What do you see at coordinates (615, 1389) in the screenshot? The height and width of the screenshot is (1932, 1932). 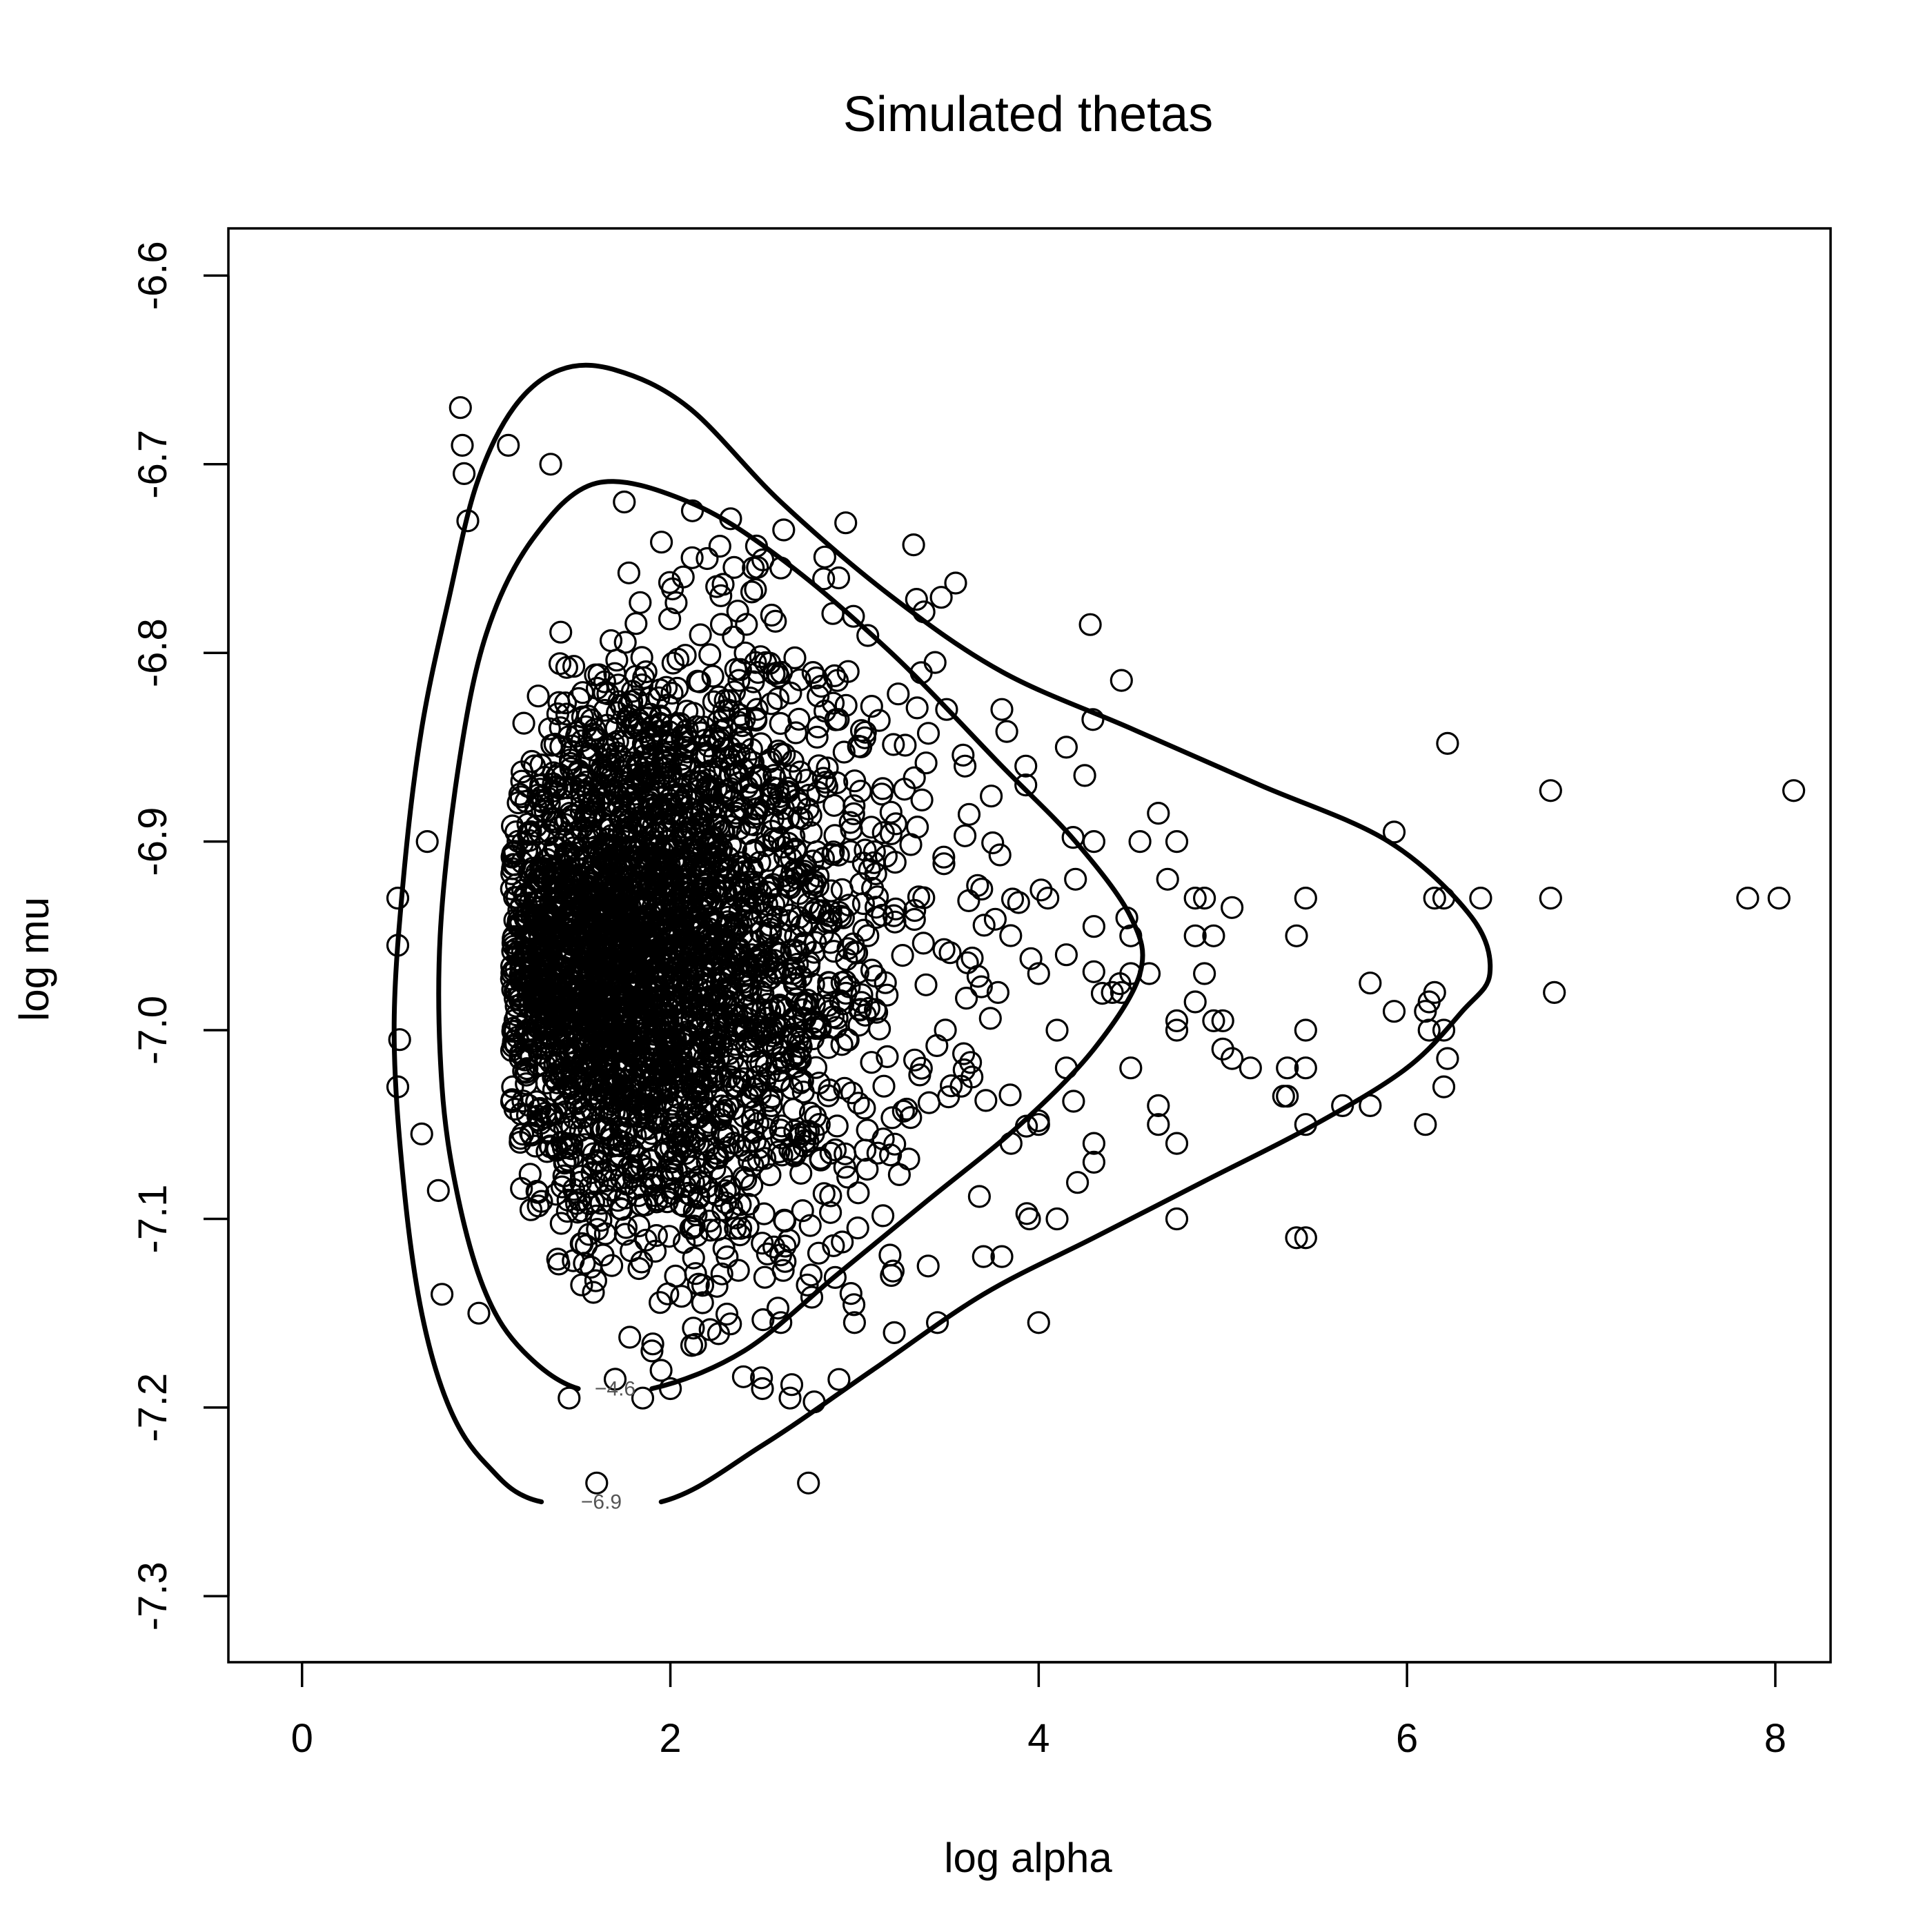 I see `contour-label-0: −4.6` at bounding box center [615, 1389].